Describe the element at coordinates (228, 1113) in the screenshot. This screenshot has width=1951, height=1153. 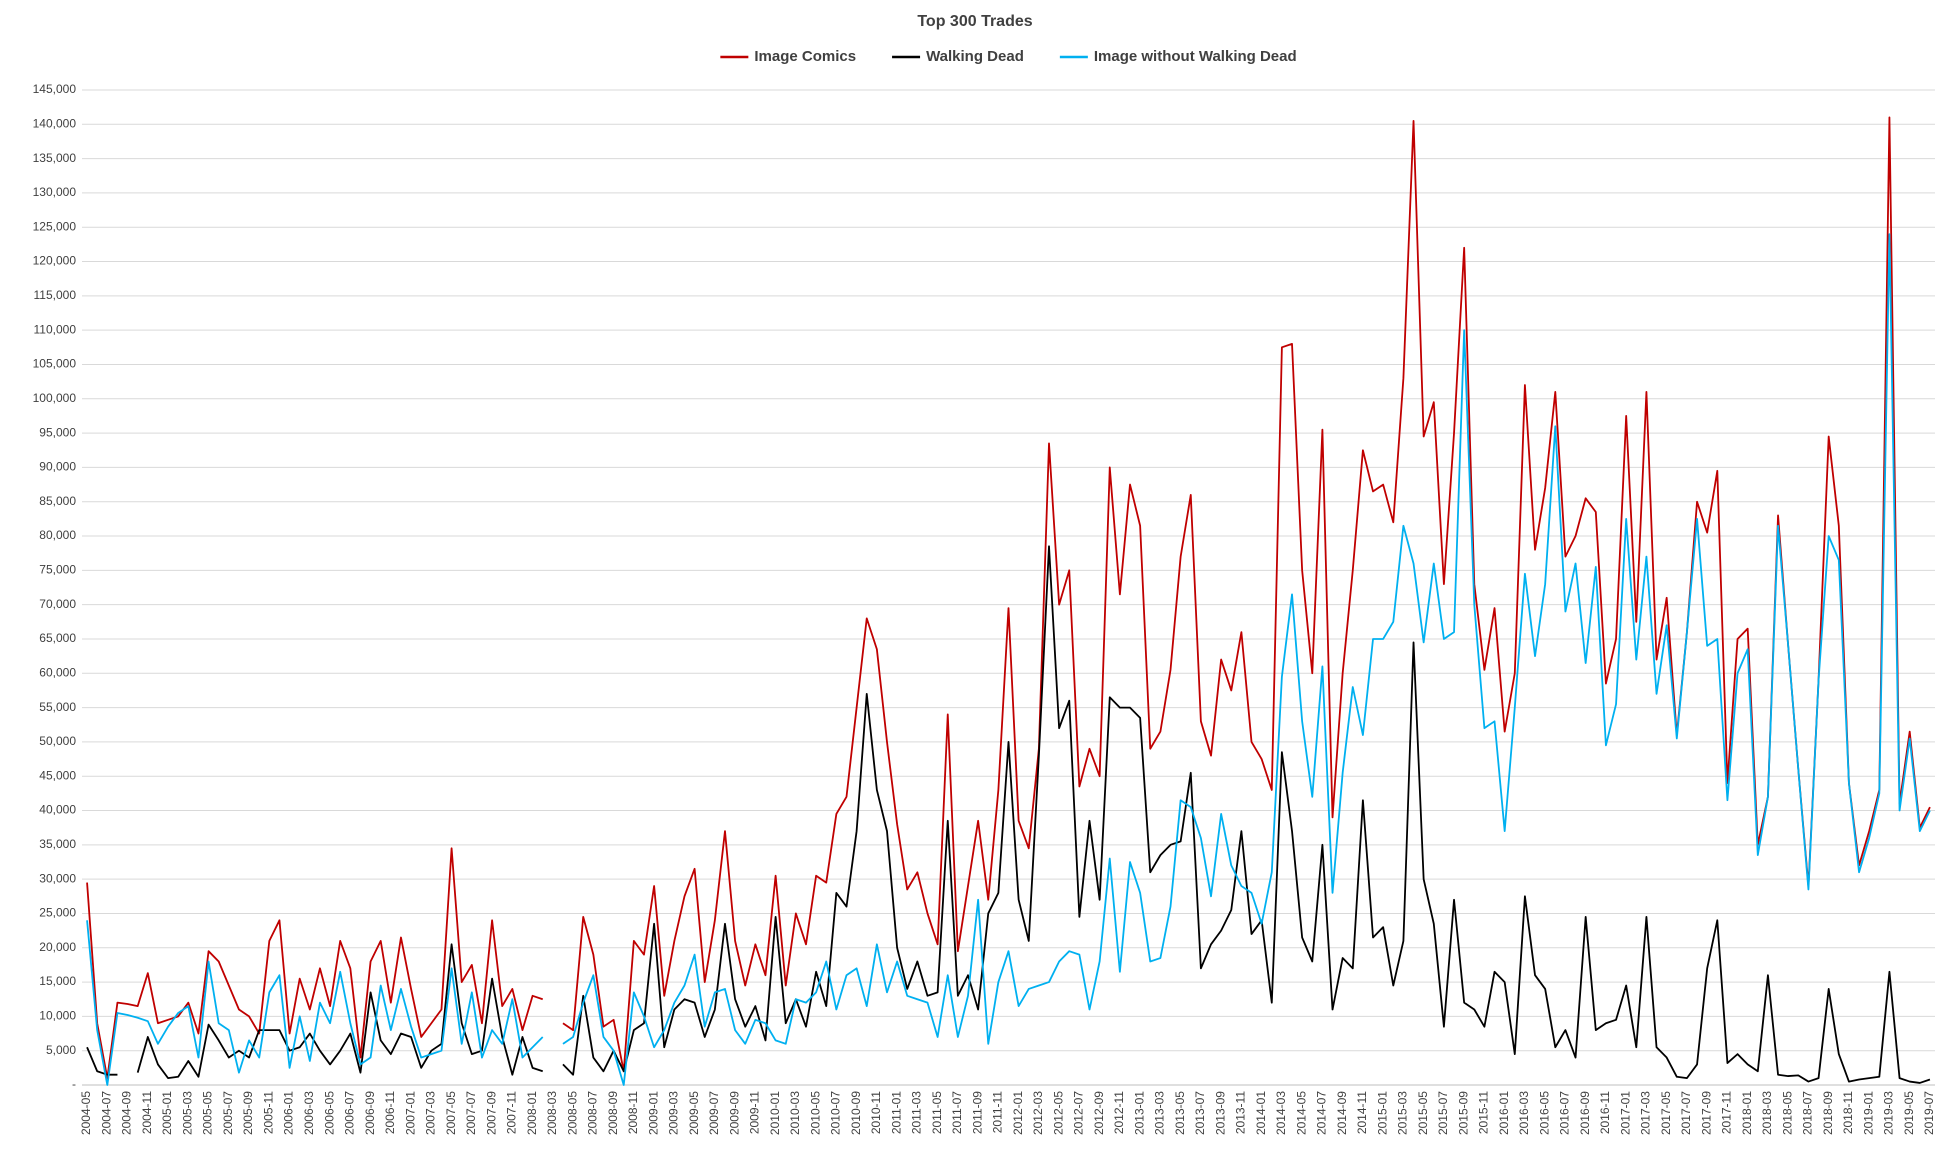
I see `x-tick-label: 2005-07` at that location.